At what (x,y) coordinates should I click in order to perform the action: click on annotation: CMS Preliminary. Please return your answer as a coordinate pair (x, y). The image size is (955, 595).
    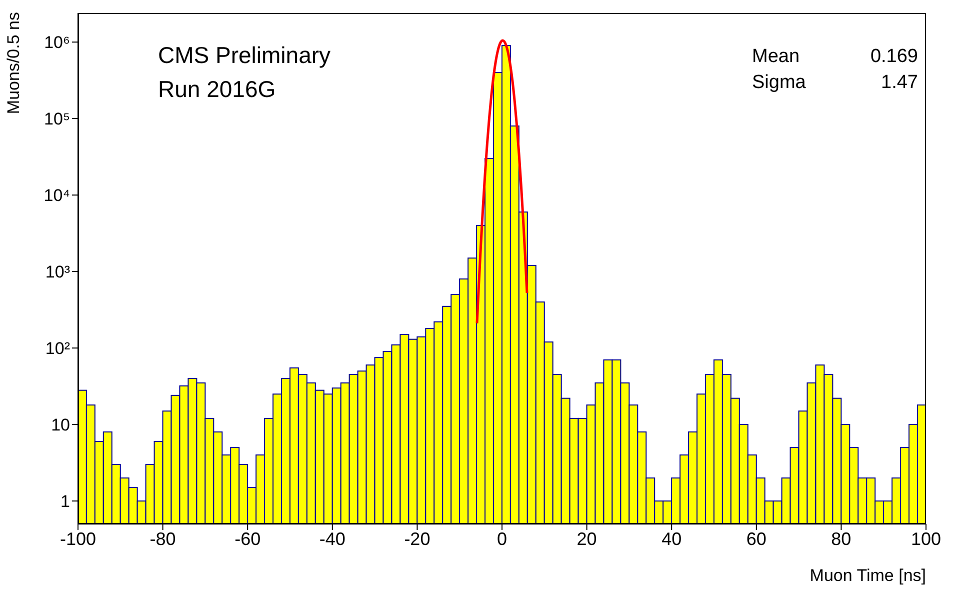
    Looking at the image, I should click on (244, 55).